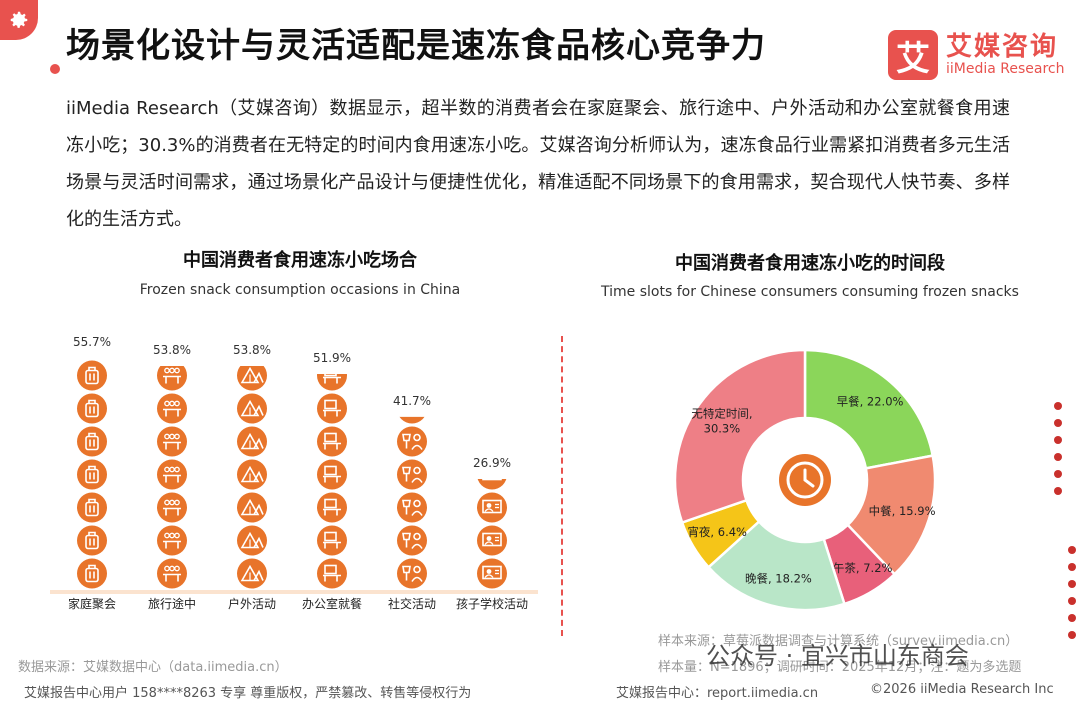  I want to click on decor-dots-upper, so click(1058, 453).